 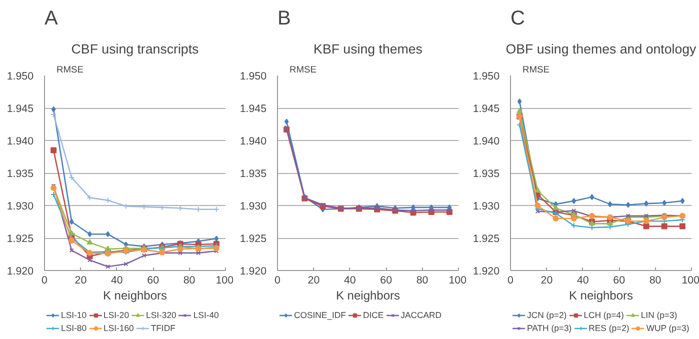 What do you see at coordinates (135, 49) in the screenshot?
I see `chart-title: CBF using transcripts` at bounding box center [135, 49].